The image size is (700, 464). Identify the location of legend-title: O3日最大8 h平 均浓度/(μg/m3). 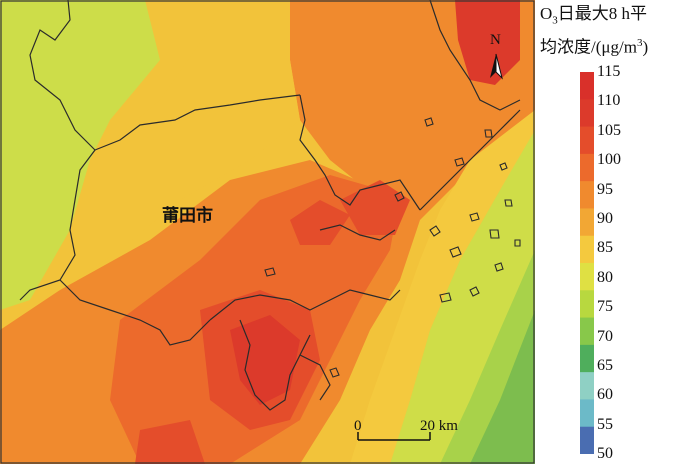
(620, 30).